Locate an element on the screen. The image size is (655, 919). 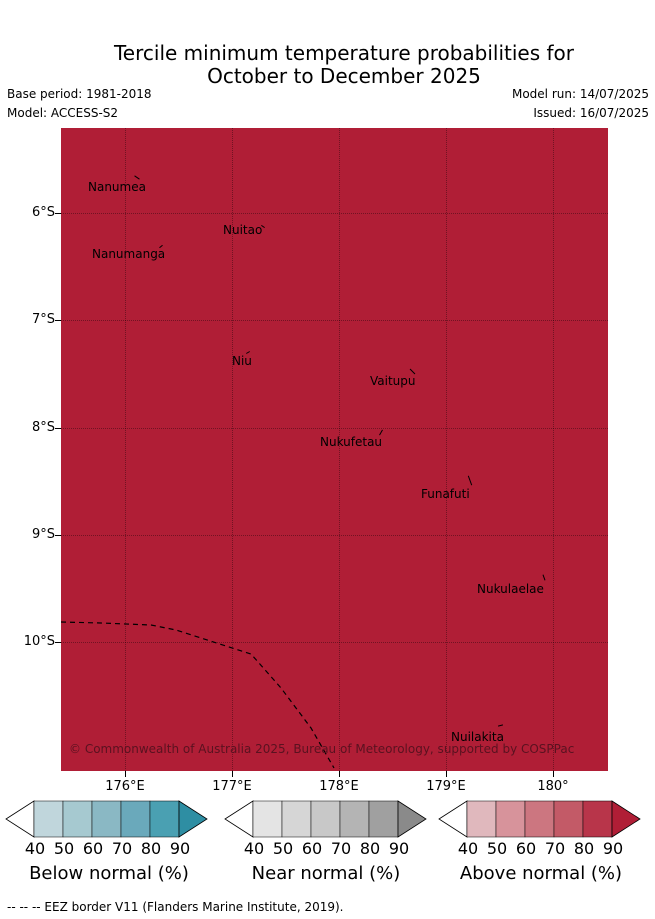
lon-label-178e: 178°E is located at coordinates (339, 786).